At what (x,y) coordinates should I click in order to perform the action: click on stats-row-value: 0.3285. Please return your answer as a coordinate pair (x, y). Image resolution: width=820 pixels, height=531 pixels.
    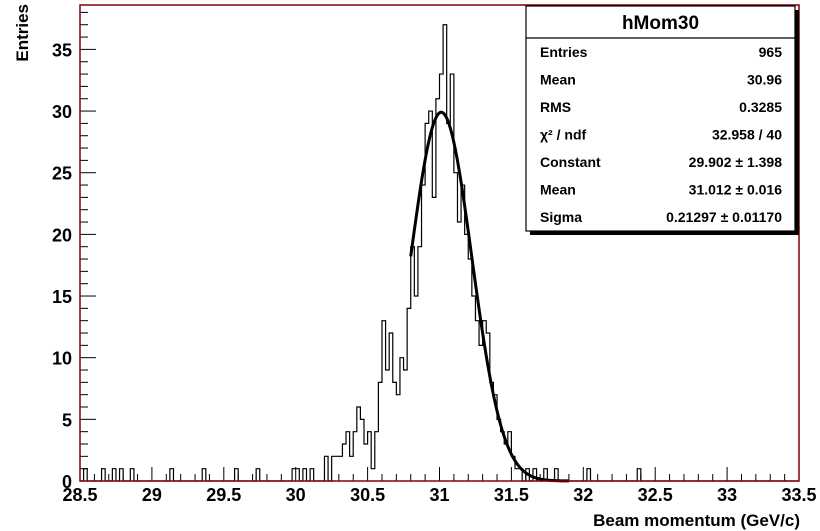
    Looking at the image, I should click on (760, 107).